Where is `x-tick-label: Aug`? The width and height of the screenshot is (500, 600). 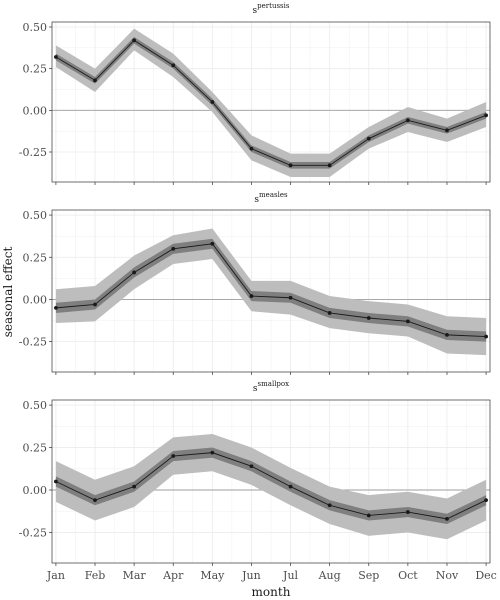 x-tick-label: Aug is located at coordinates (329, 575).